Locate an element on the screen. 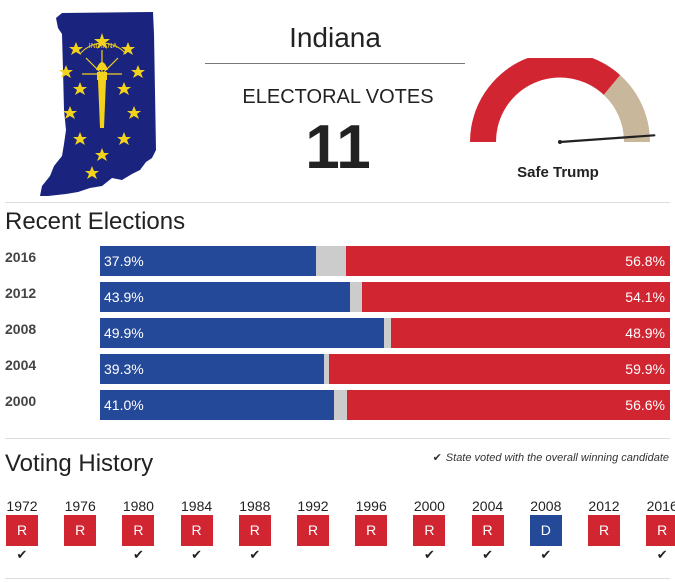 The image size is (675, 582). history-item: 1988 R ✔ is located at coordinates (255, 530).